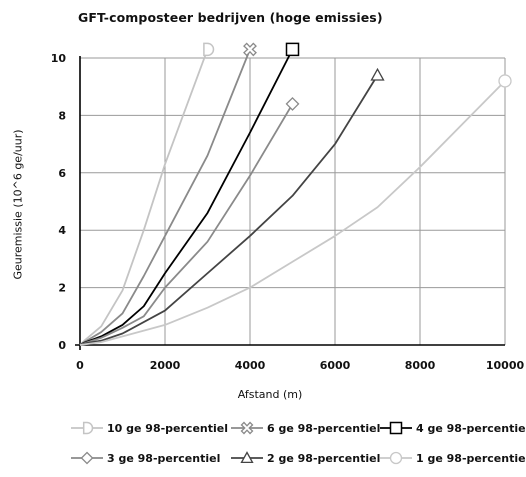 The image size is (526, 477). I want to click on x-tick-label: 6000, so click(335, 365).